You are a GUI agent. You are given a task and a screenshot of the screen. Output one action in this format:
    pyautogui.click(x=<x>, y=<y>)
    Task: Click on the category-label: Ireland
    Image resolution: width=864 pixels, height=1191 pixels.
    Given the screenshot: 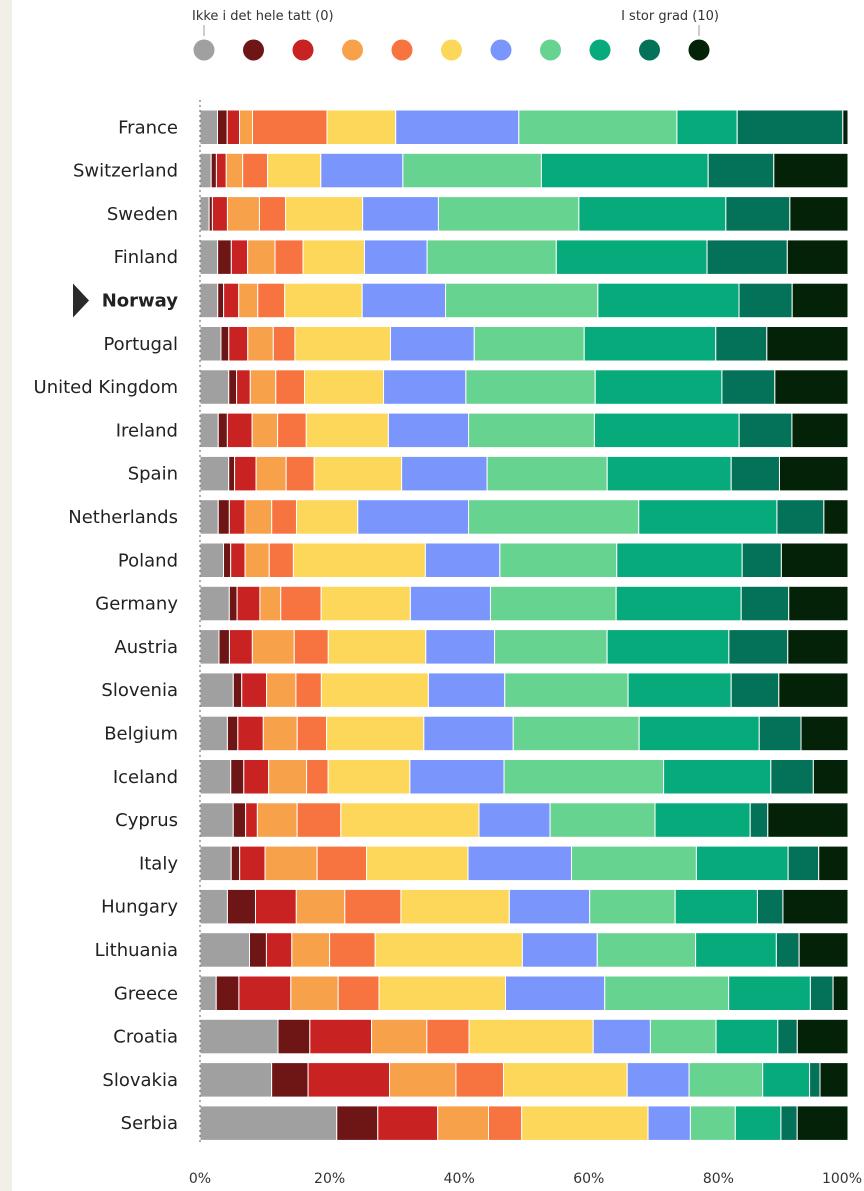 What is the action you would take?
    pyautogui.click(x=147, y=430)
    